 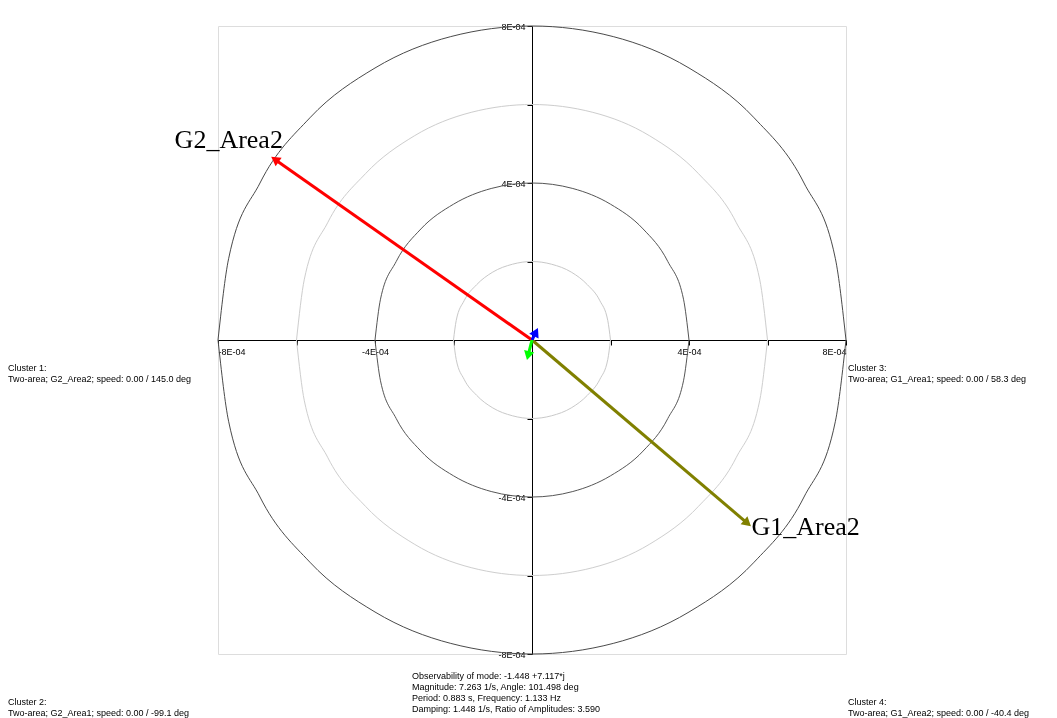 I want to click on text: Observability of mode: -1.448 +7.117*j Magnitude: 7.263 1/s, Angle: 101.498 deg Period: 0.883 s, Frequency: 1.133 Hz Damping: 1.448 1/s, Ratio of Amplitudes: 3.590, so click(x=506, y=692).